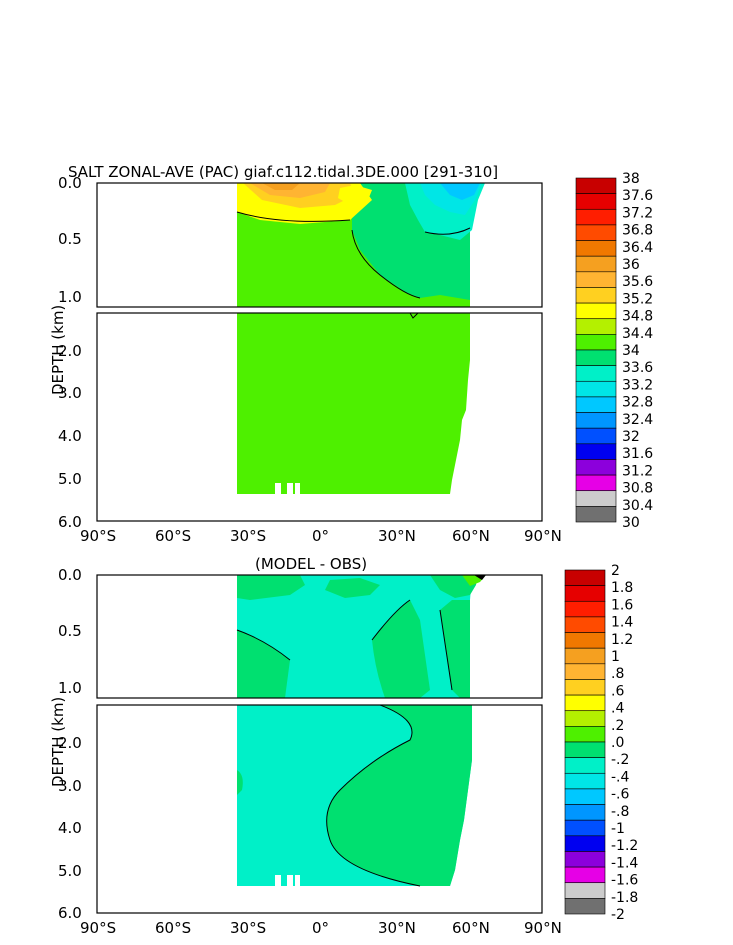 Image resolution: width=733 pixels, height=945 pixels. What do you see at coordinates (637, 282) in the screenshot?
I see `top-colorbar-label-6: 35.6` at bounding box center [637, 282].